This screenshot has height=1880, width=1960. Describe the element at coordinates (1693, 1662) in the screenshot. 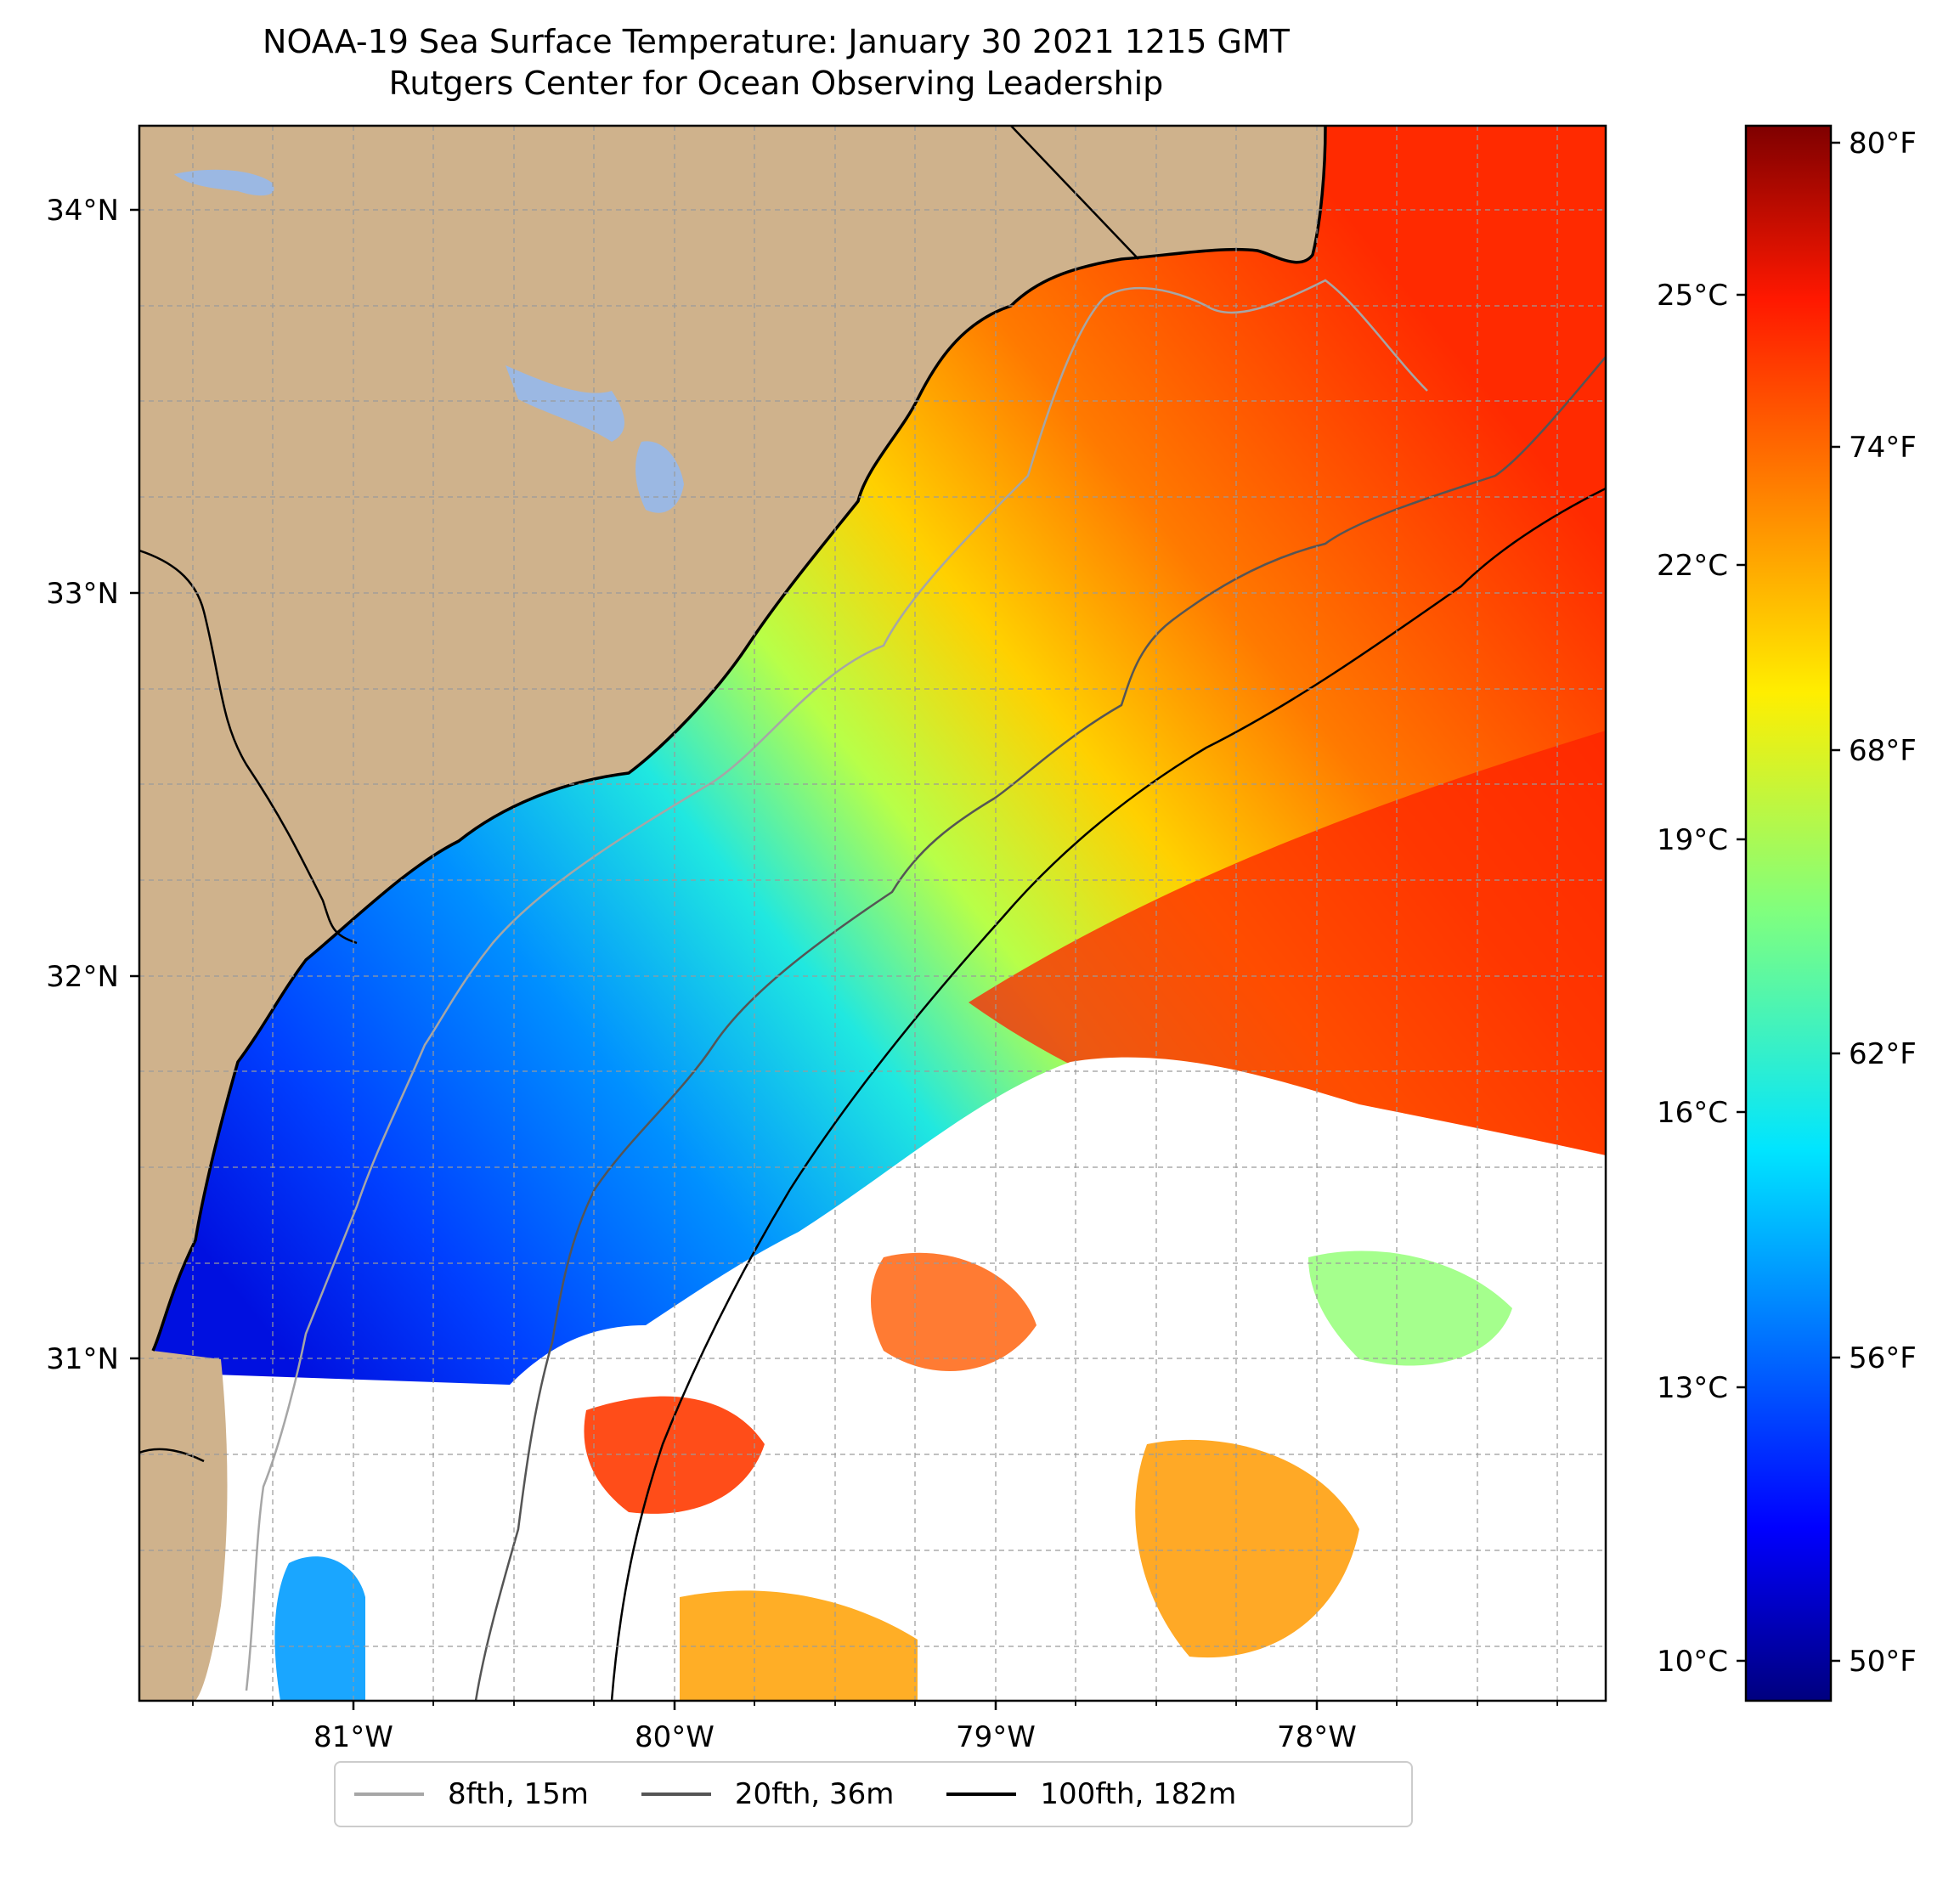

I see `celsius-tick-label: 10°C` at that location.